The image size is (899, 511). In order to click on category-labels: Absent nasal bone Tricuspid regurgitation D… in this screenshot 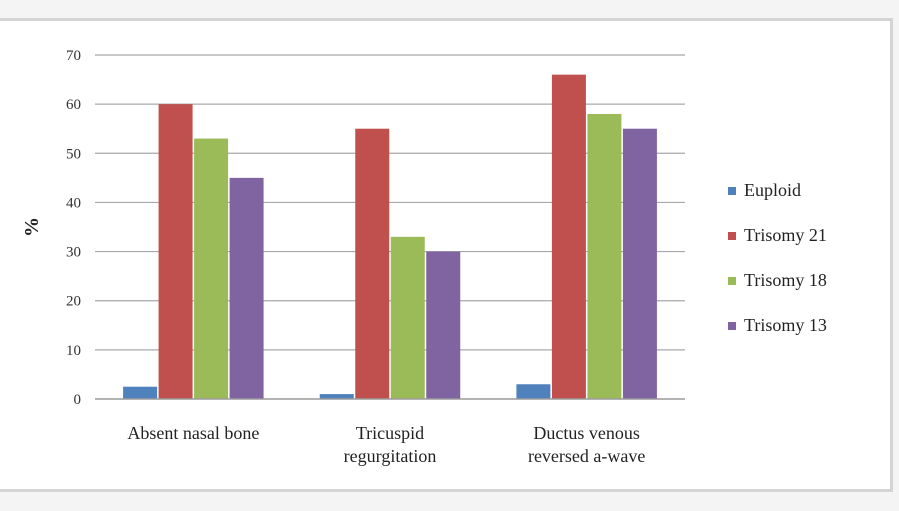, I will do `click(386, 444)`.